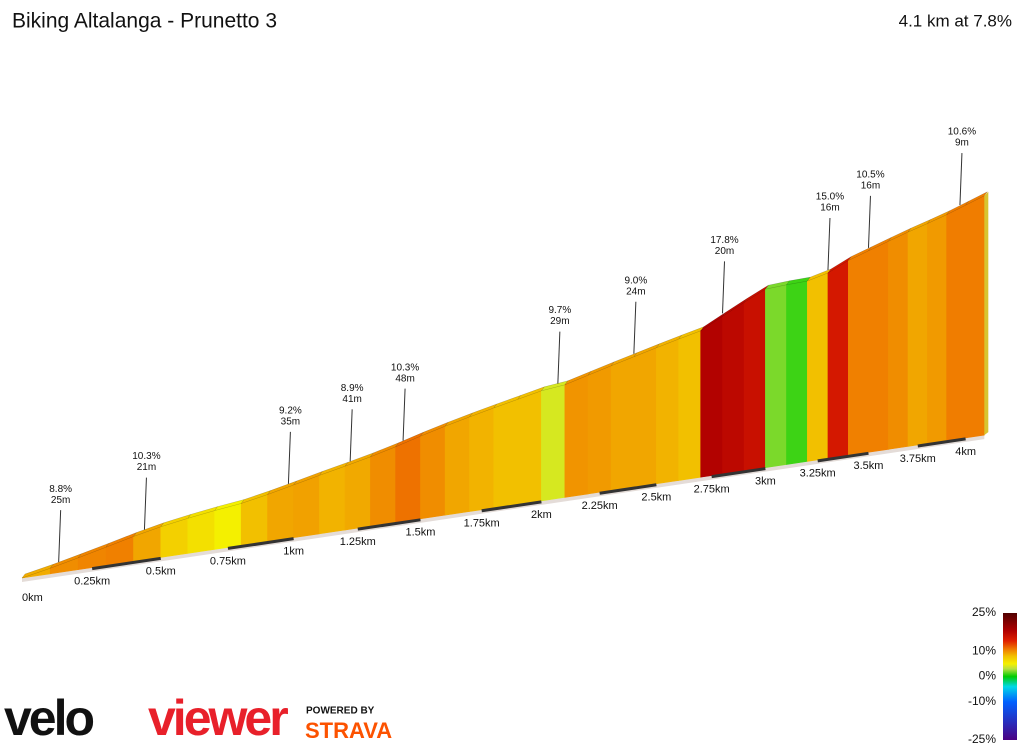  I want to click on x-tick-label: 0.5km, so click(161, 571).